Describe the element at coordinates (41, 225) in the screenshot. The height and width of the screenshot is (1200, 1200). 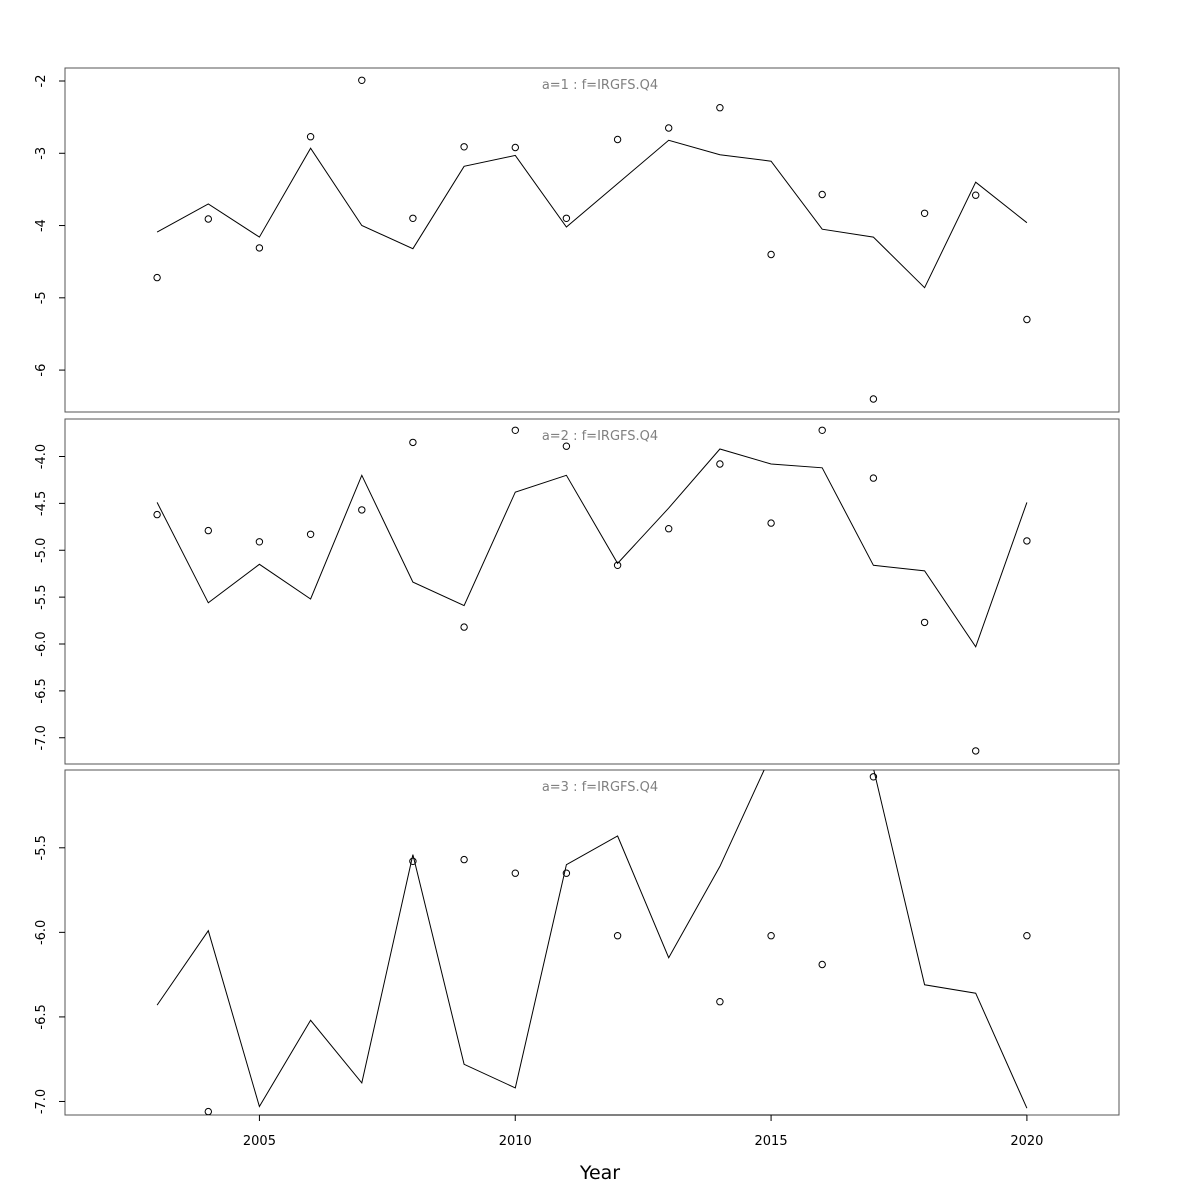
I see `y-tick-label: -4` at that location.